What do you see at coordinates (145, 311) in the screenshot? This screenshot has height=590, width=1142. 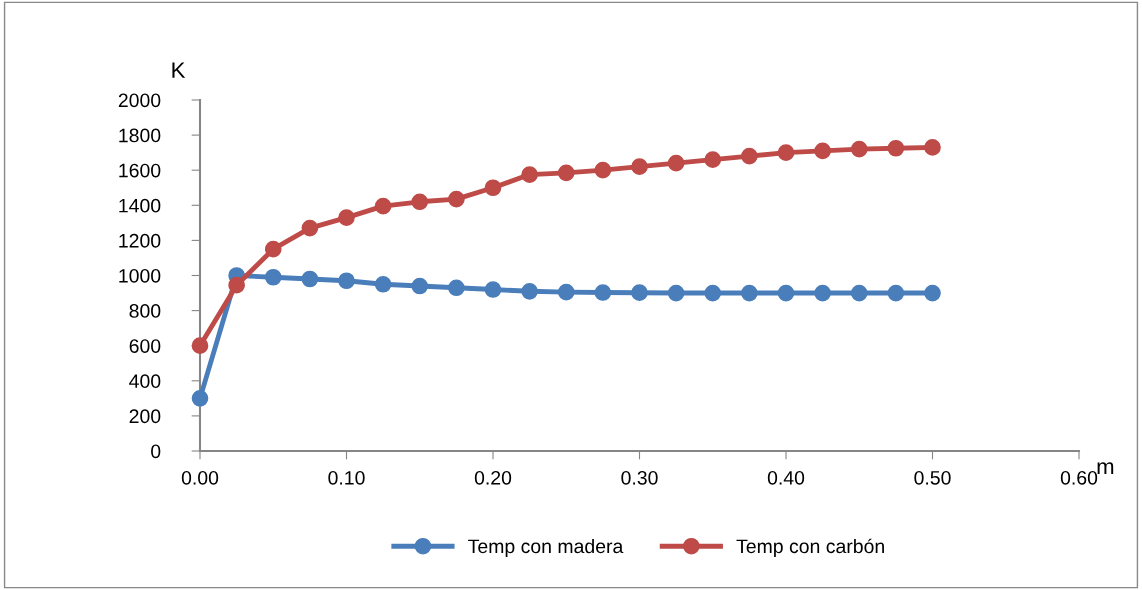 I see `y-tick-label: 800` at bounding box center [145, 311].